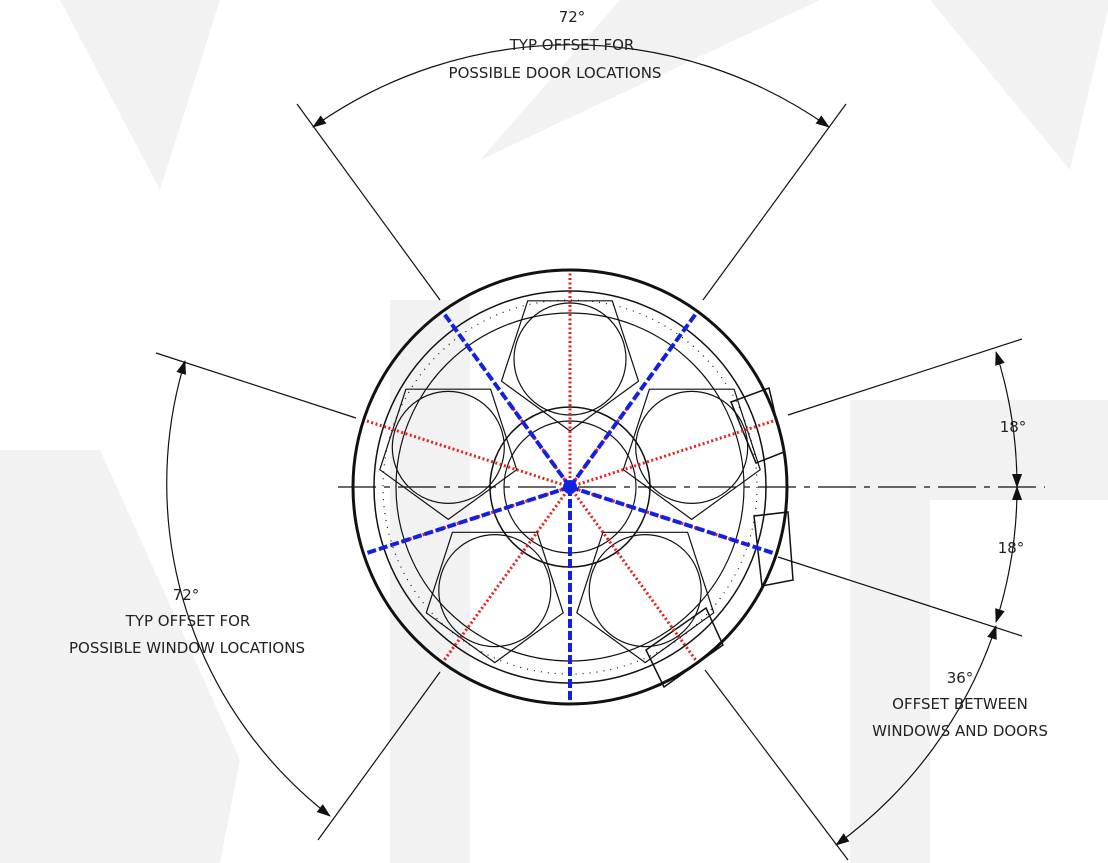 This screenshot has width=1108, height=863. I want to click on window-extension-lower, so click(379, 756).